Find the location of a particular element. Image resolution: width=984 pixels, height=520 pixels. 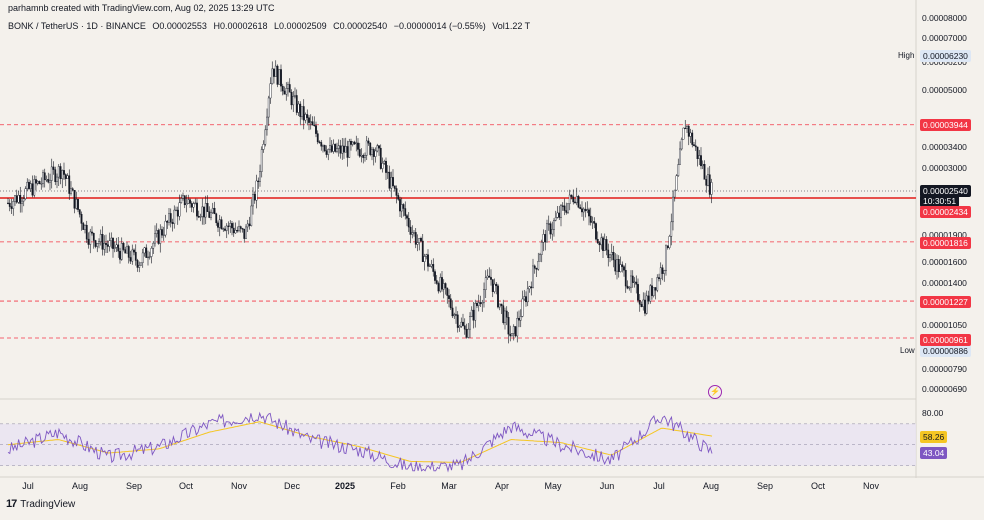

price-axis-label: 0.00003400 is located at coordinates (944, 147).